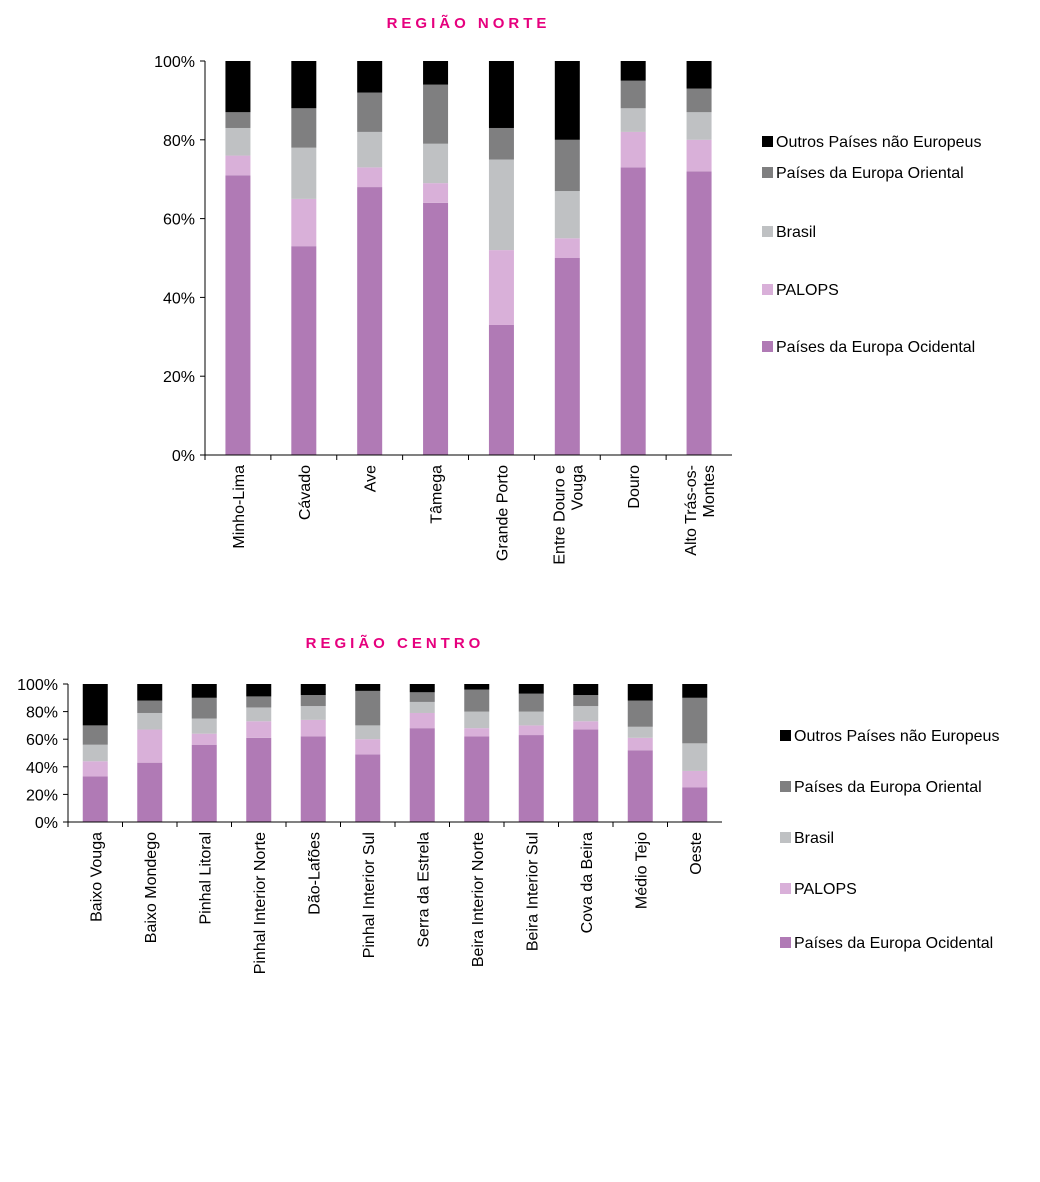 This screenshot has width=1040, height=1182. Describe the element at coordinates (46, 823) in the screenshot. I see `y-tick-label: 0%` at that location.